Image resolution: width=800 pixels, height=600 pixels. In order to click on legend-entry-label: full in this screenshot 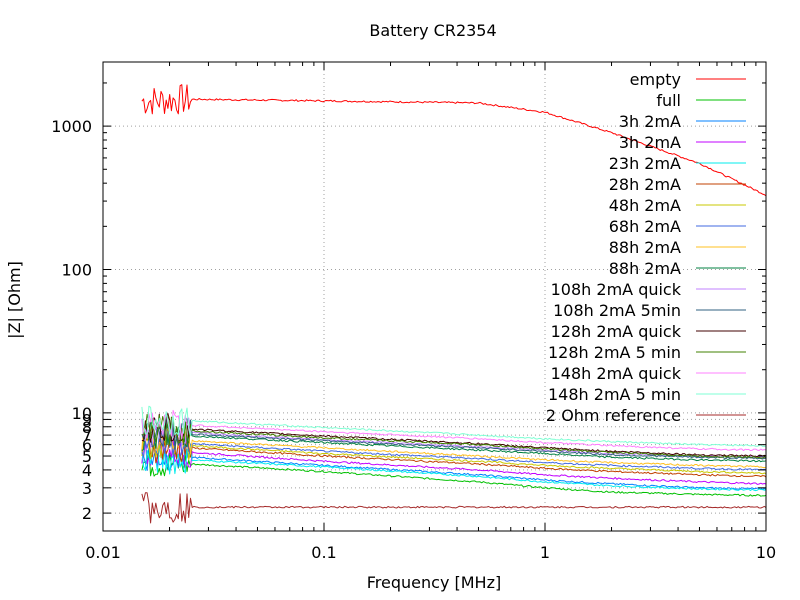, I will do `click(668, 100)`.